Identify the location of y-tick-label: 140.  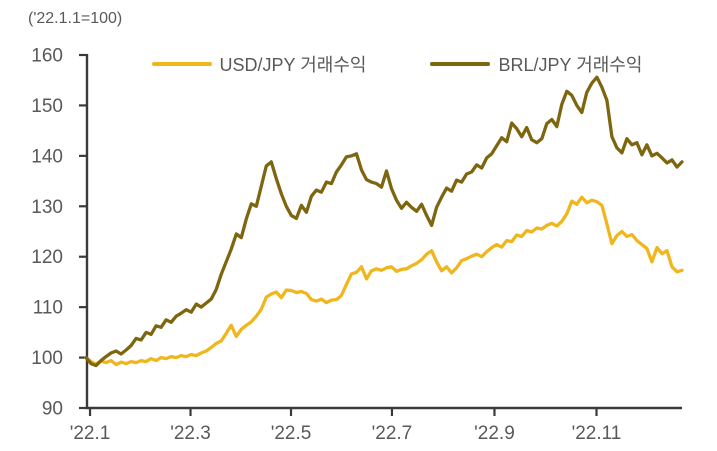
(47, 156).